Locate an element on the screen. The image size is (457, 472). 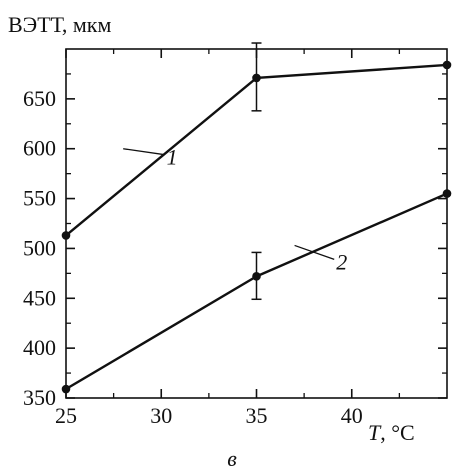
x-axis-symbol: T is located at coordinates (375, 432).